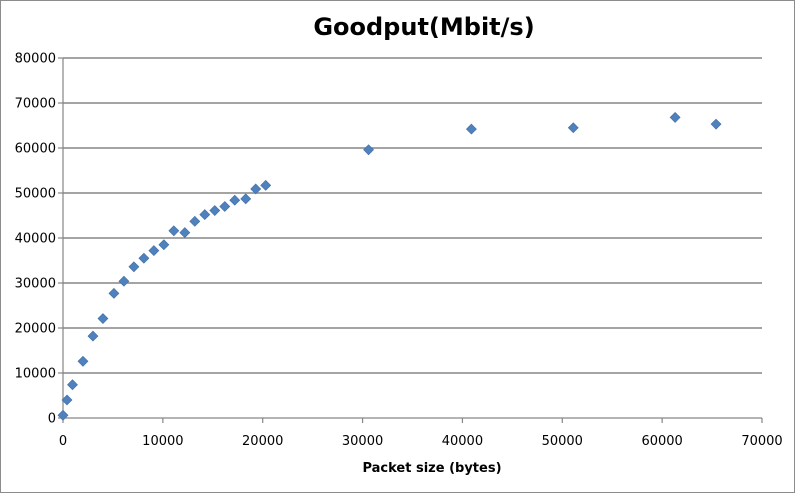 The image size is (795, 493). What do you see at coordinates (162, 441) in the screenshot?
I see `x-tick-label: 10000` at bounding box center [162, 441].